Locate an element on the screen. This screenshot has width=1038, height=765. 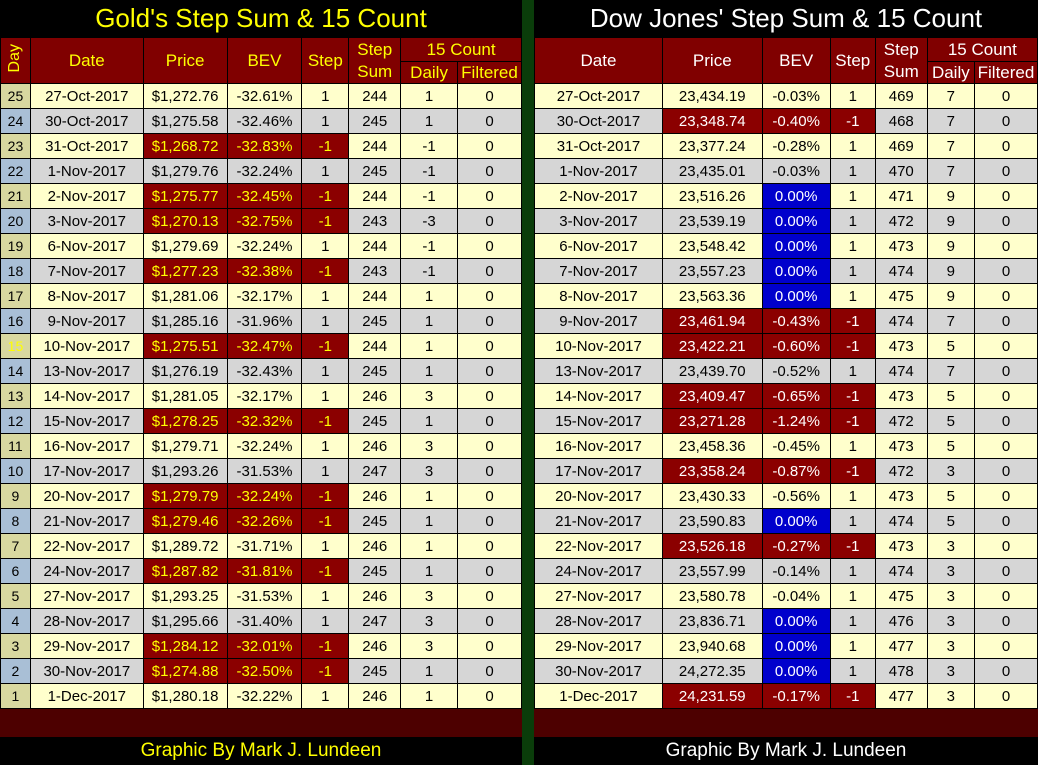
step-sum-cell: 473 is located at coordinates (901, 446).